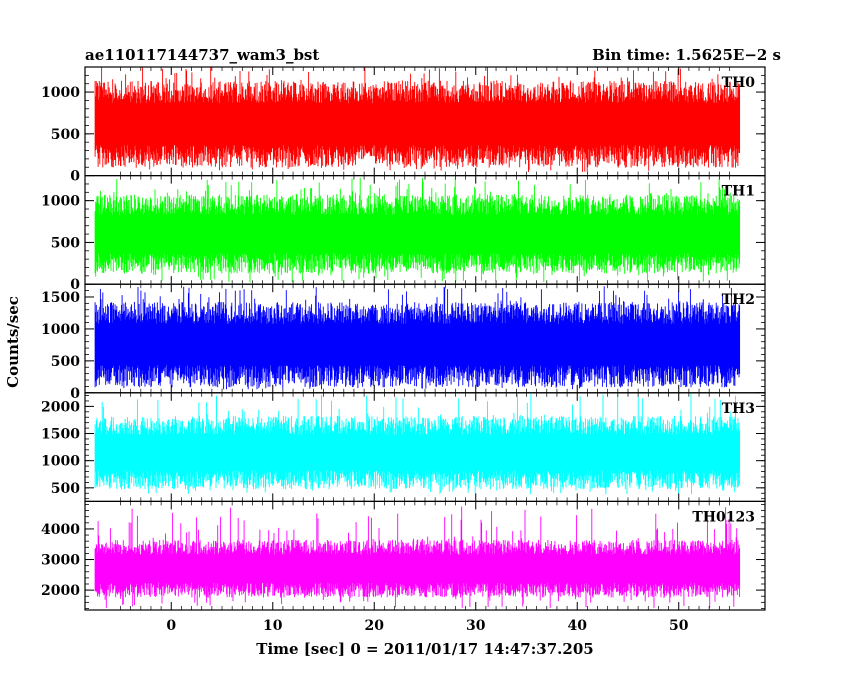 The height and width of the screenshot is (680, 850). What do you see at coordinates (679, 626) in the screenshot?
I see `x-tick-label: 50` at bounding box center [679, 626].